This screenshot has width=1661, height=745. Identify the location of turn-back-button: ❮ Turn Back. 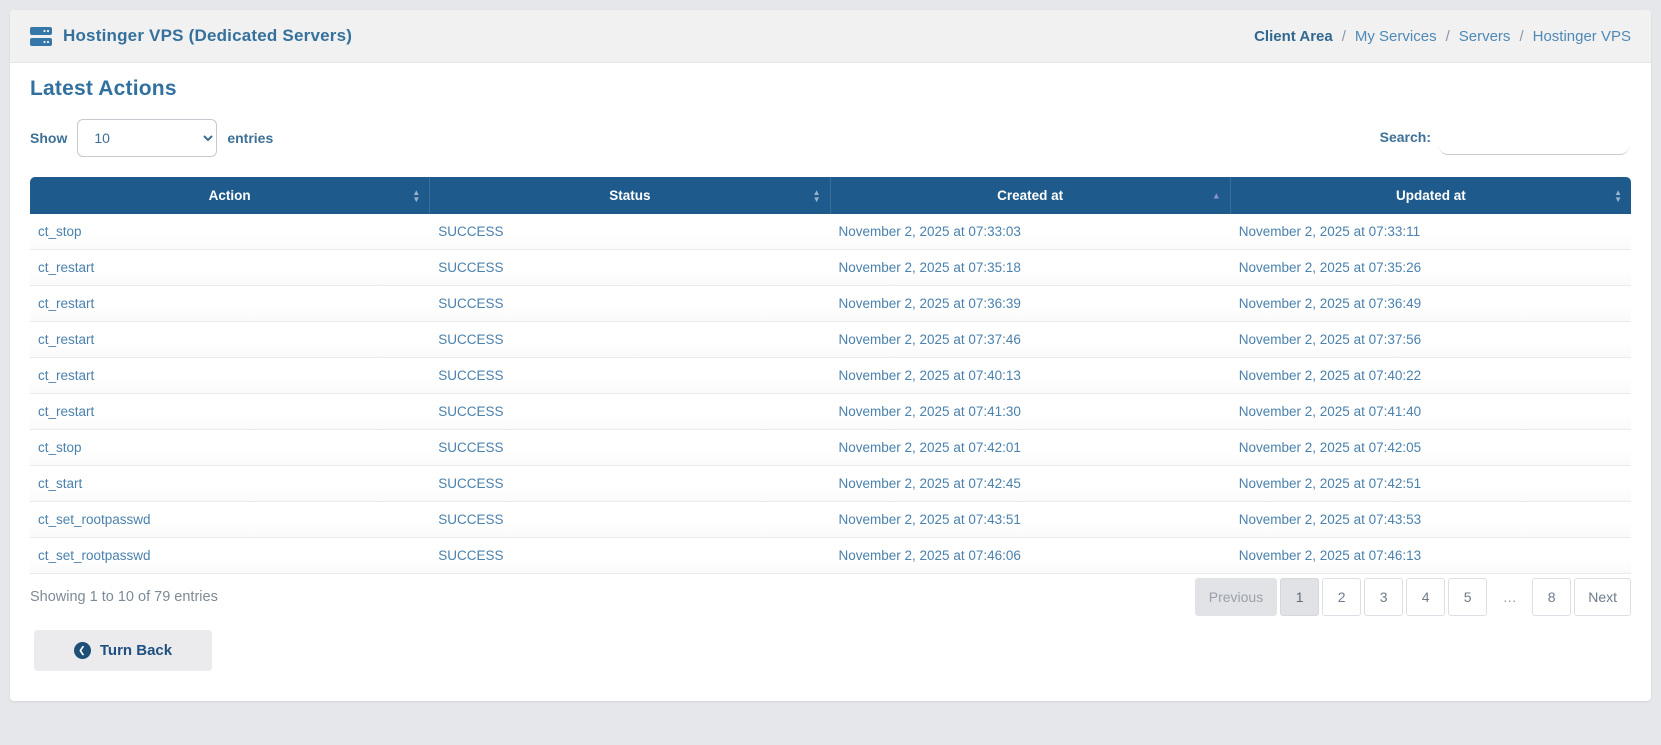
(123, 650).